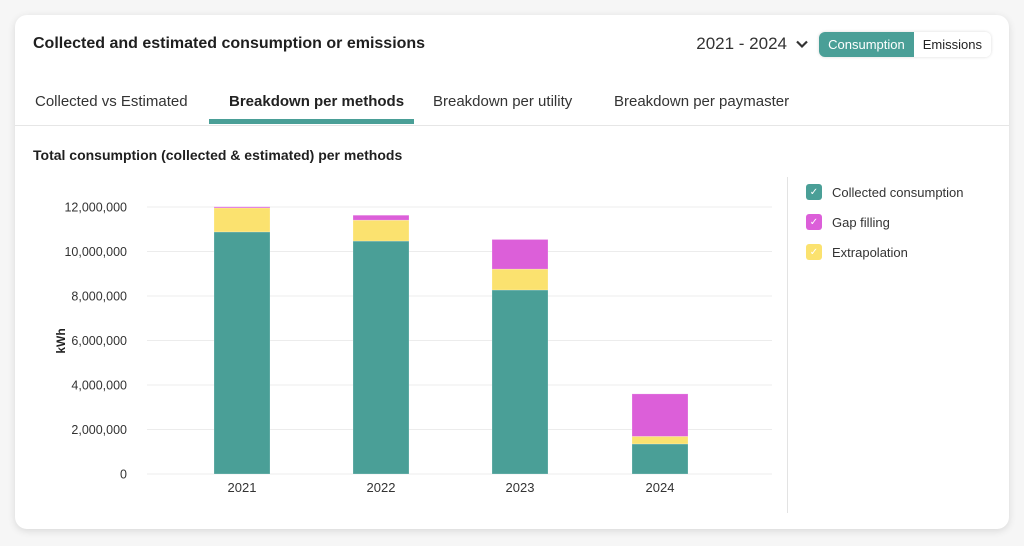 Image resolution: width=1024 pixels, height=546 pixels. I want to click on legend-label: Extrapolation, so click(870, 252).